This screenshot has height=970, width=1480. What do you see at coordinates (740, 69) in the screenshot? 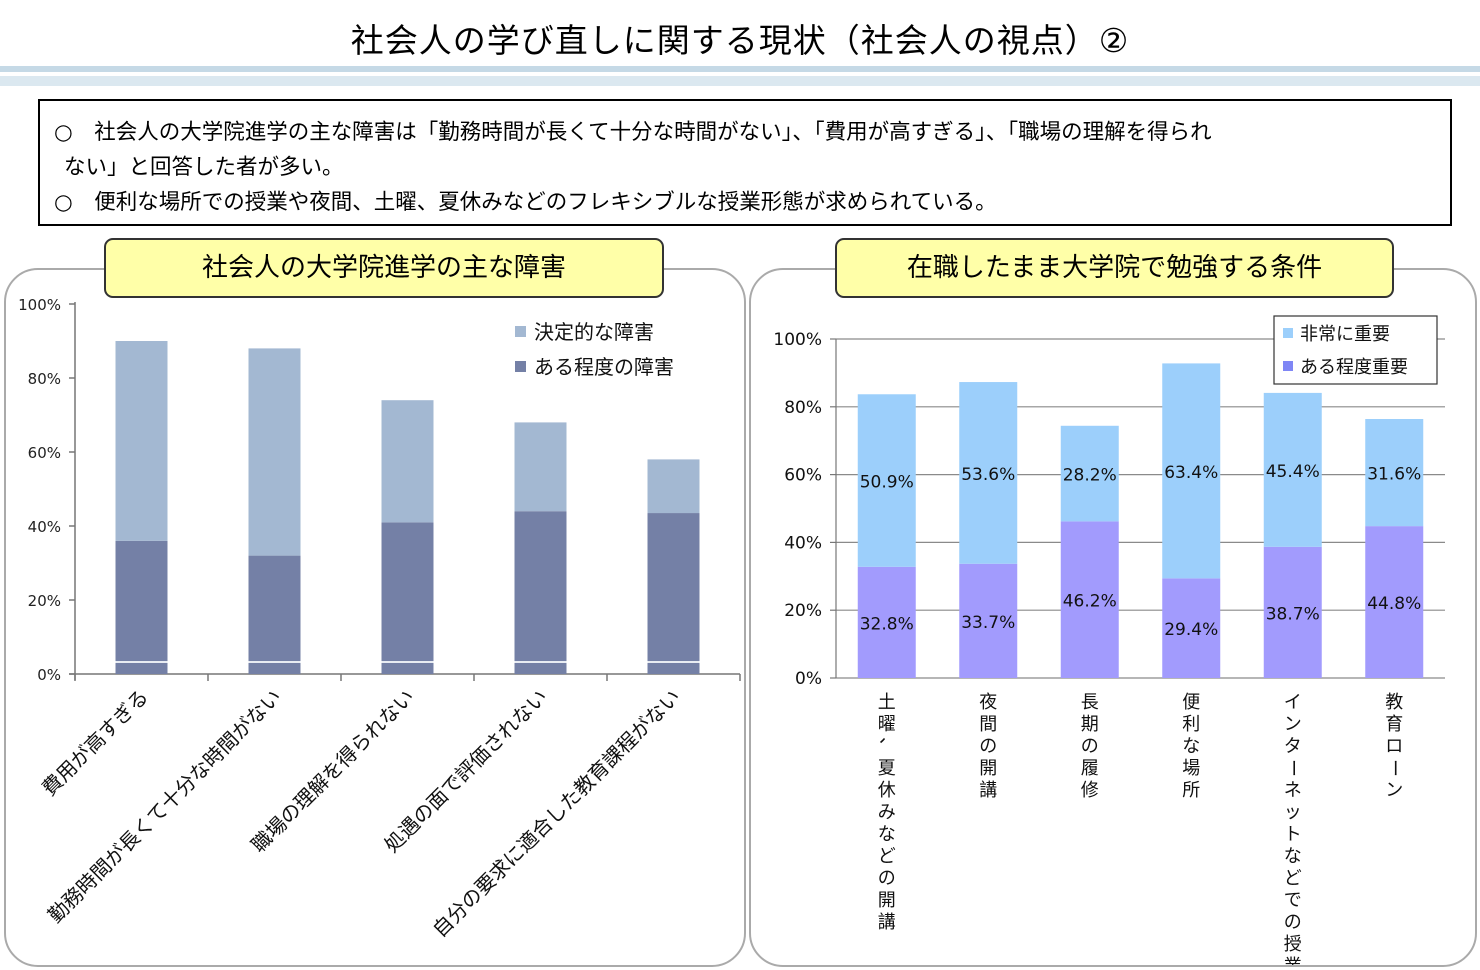
I see `title-rule` at bounding box center [740, 69].